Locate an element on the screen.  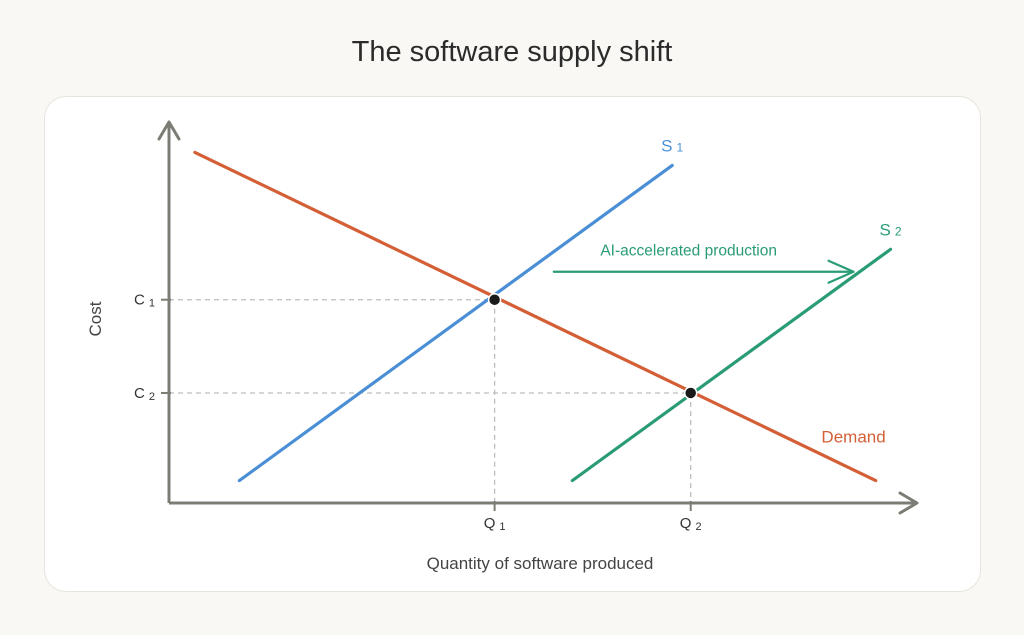
x-axis-title: Quantity of software produced is located at coordinates (540, 563).